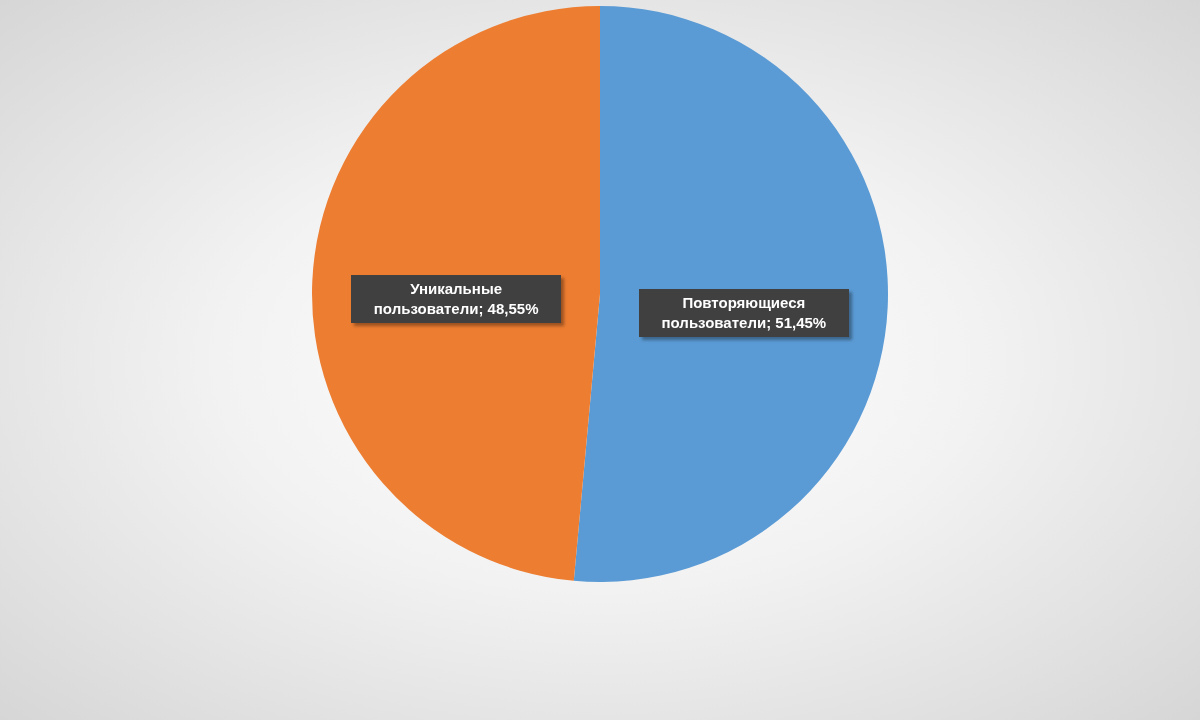 The height and width of the screenshot is (720, 1200). What do you see at coordinates (456, 299) in the screenshot?
I see `slice-label: Уникальные пользователи; 48,55%` at bounding box center [456, 299].